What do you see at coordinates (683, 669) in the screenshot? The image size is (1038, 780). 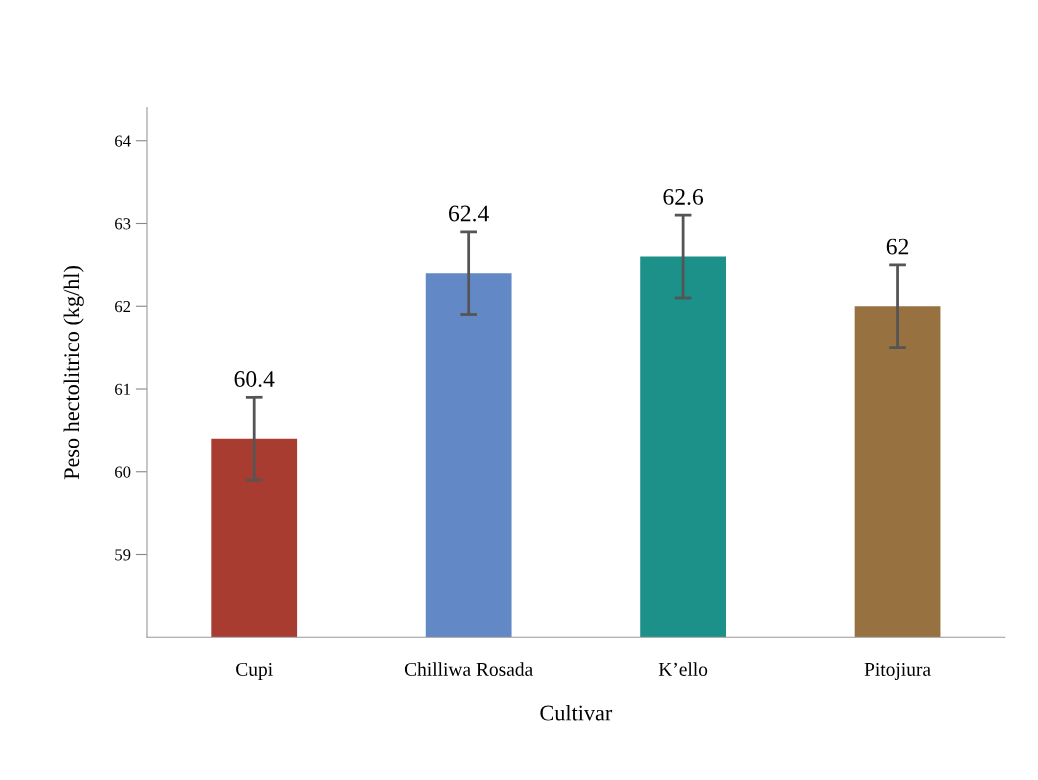 I see `x-tick-label: K’ello` at bounding box center [683, 669].